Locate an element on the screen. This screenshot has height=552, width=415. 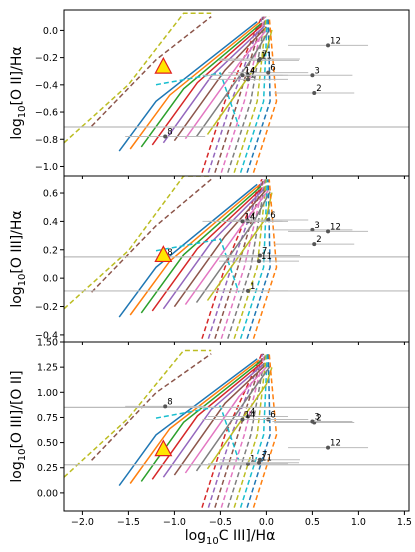
y-tick-label: −0.2 is located at coordinates (46, 307).